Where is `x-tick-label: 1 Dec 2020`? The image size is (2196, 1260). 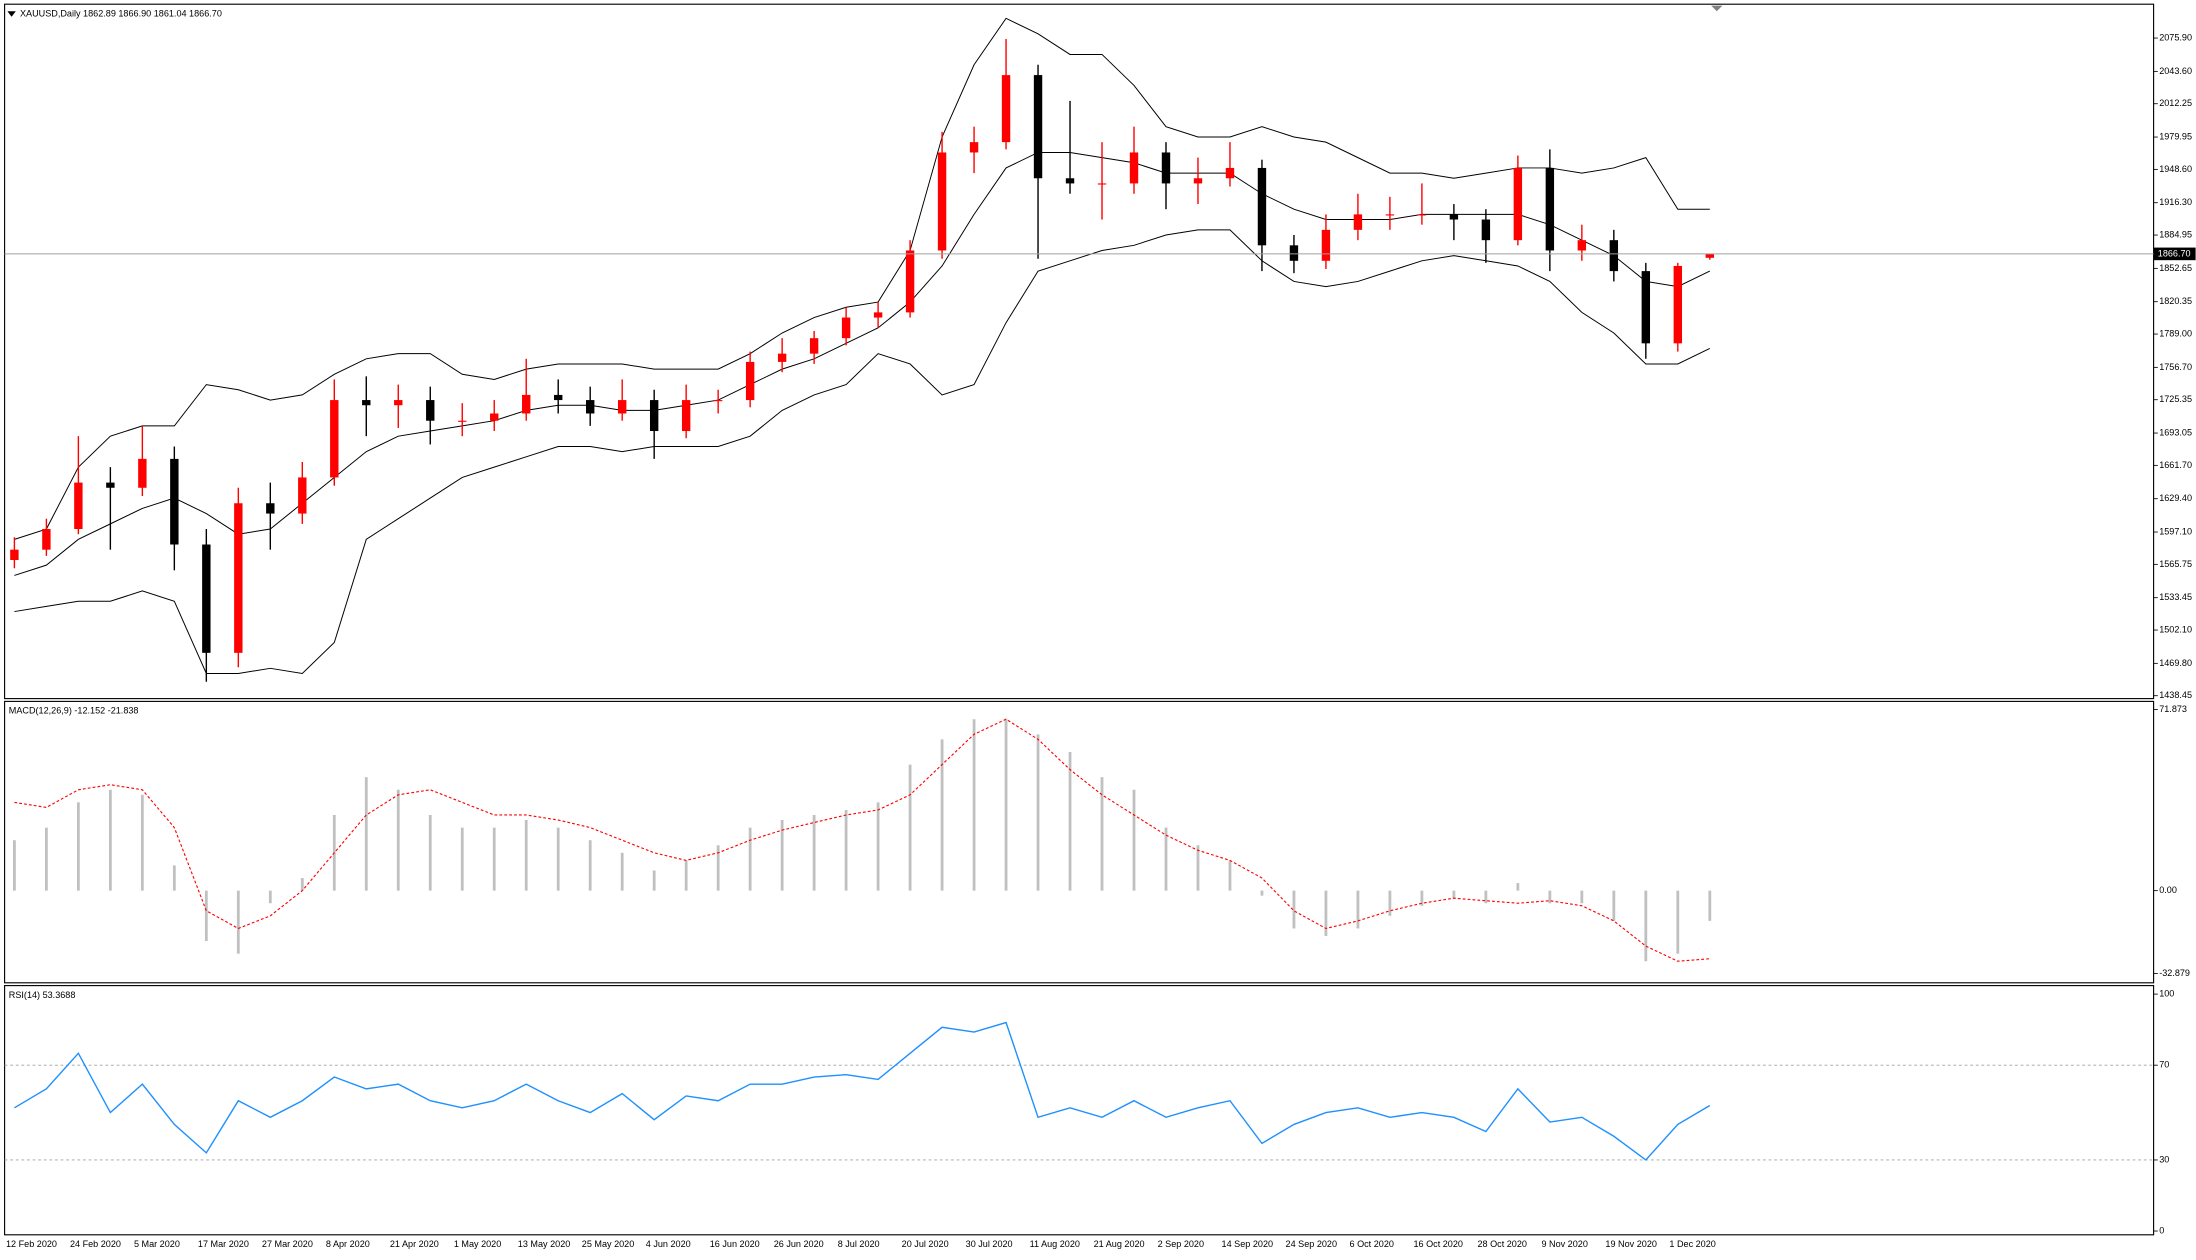 x-tick-label: 1 Dec 2020 is located at coordinates (1692, 1244).